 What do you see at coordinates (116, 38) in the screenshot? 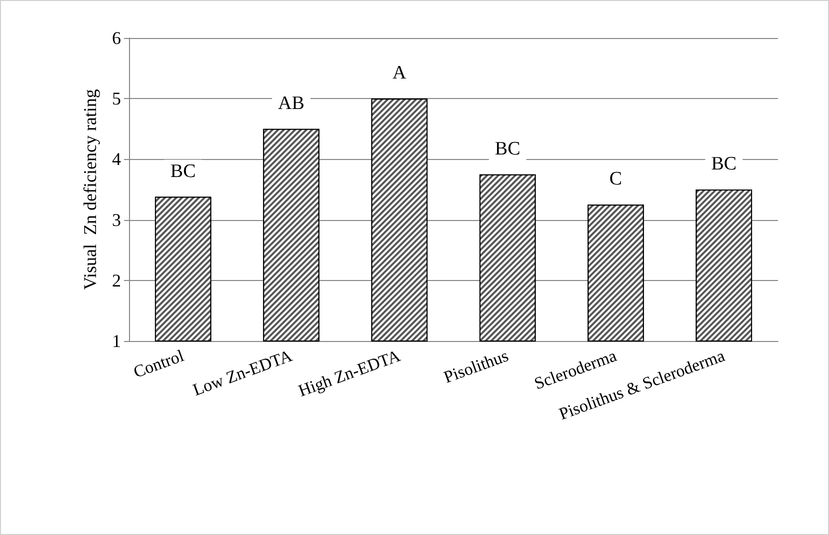
I see `y-tick-label: 6` at bounding box center [116, 38].